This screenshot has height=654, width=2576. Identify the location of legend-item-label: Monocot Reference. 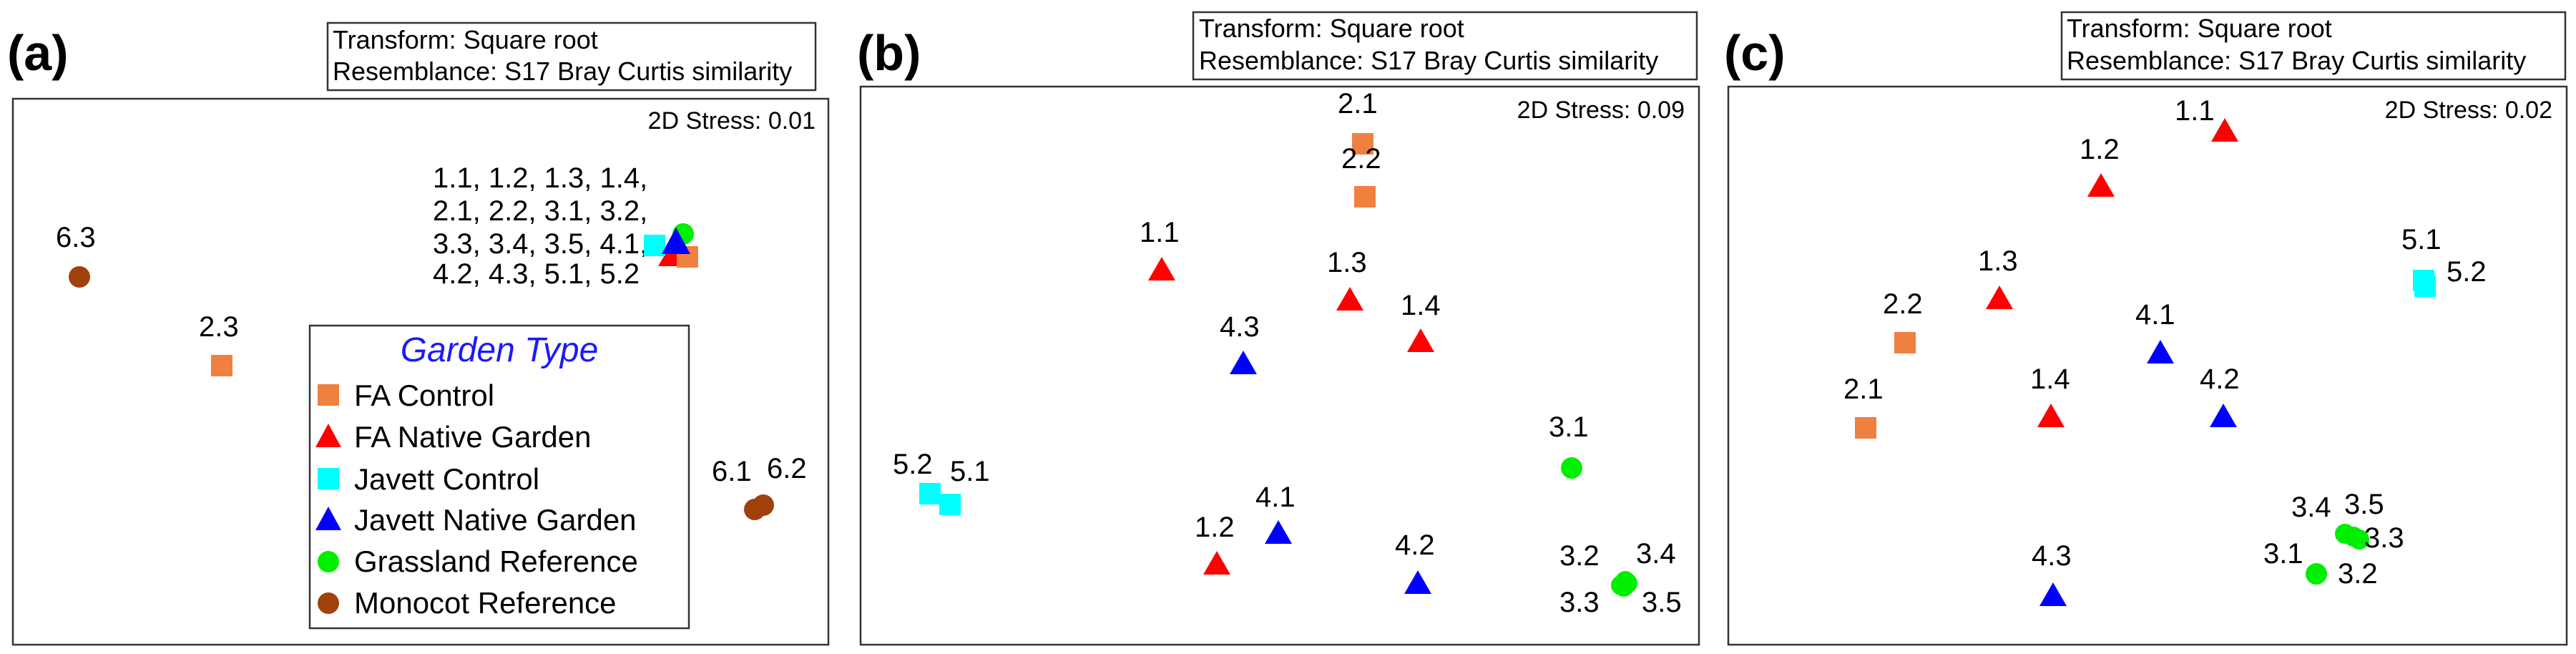
(485, 603).